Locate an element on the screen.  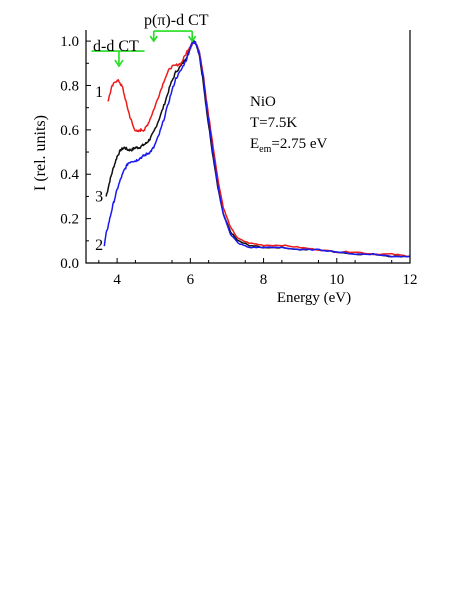
x-tick-label: 8 is located at coordinates (264, 280).